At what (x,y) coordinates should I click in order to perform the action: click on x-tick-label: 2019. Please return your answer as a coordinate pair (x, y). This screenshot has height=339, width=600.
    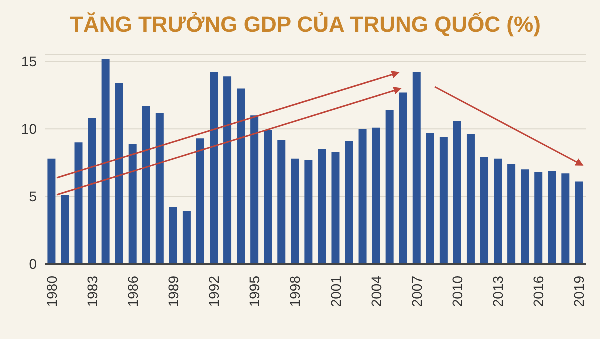
    Looking at the image, I should click on (579, 292).